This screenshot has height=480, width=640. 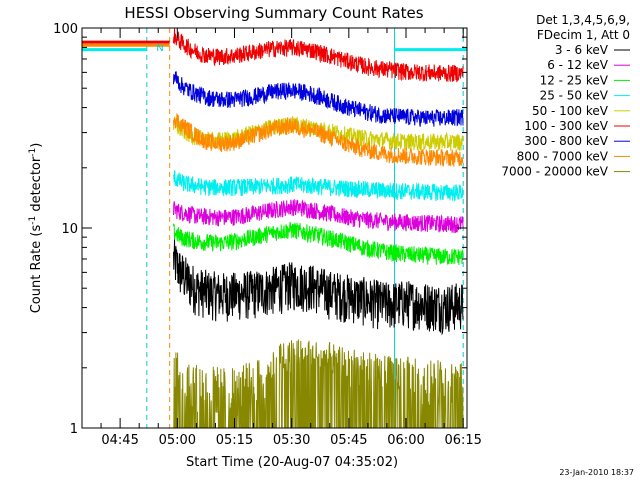 I want to click on chart-title: HESSI Observing Summary Count Rates, so click(x=273, y=13).